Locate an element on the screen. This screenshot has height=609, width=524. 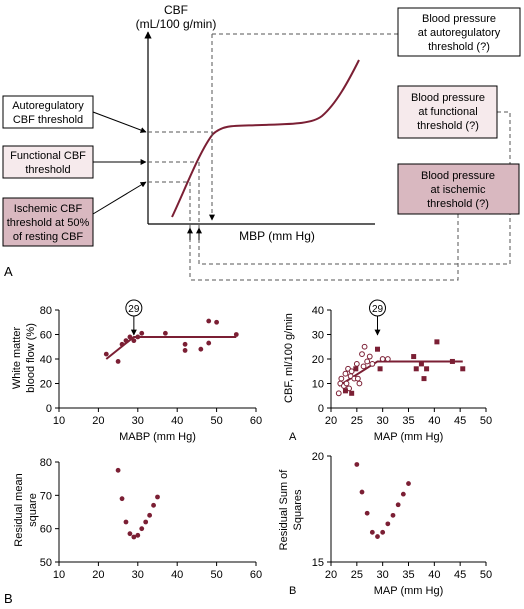
y-tick-label: 60 is located at coordinates (46, 530).